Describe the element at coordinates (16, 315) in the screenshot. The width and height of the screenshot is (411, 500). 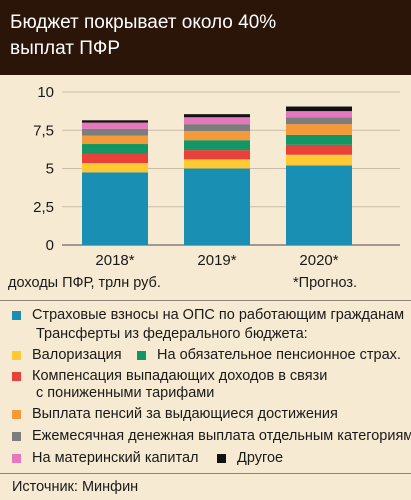
I see `legend-swatch-insurance` at that location.